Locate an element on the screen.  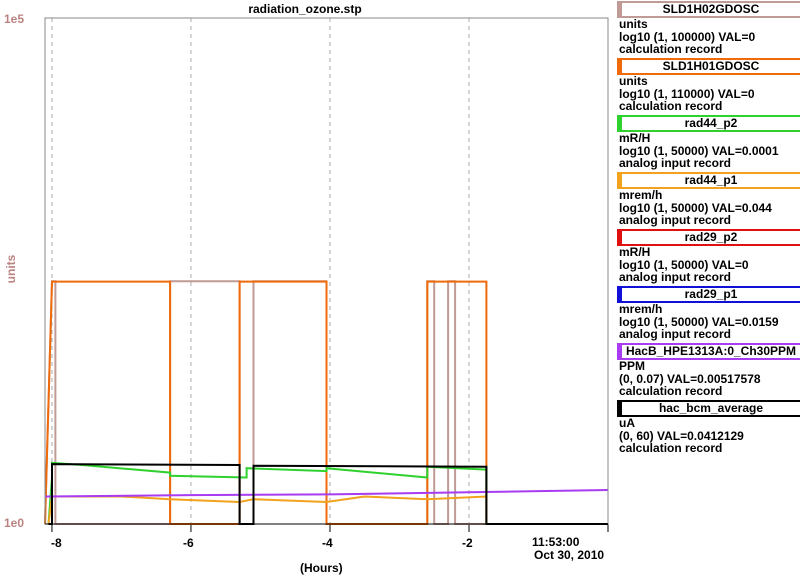
legend-series-name: HacB_HPE1313A:0_Ch30PPM is located at coordinates (708, 351).